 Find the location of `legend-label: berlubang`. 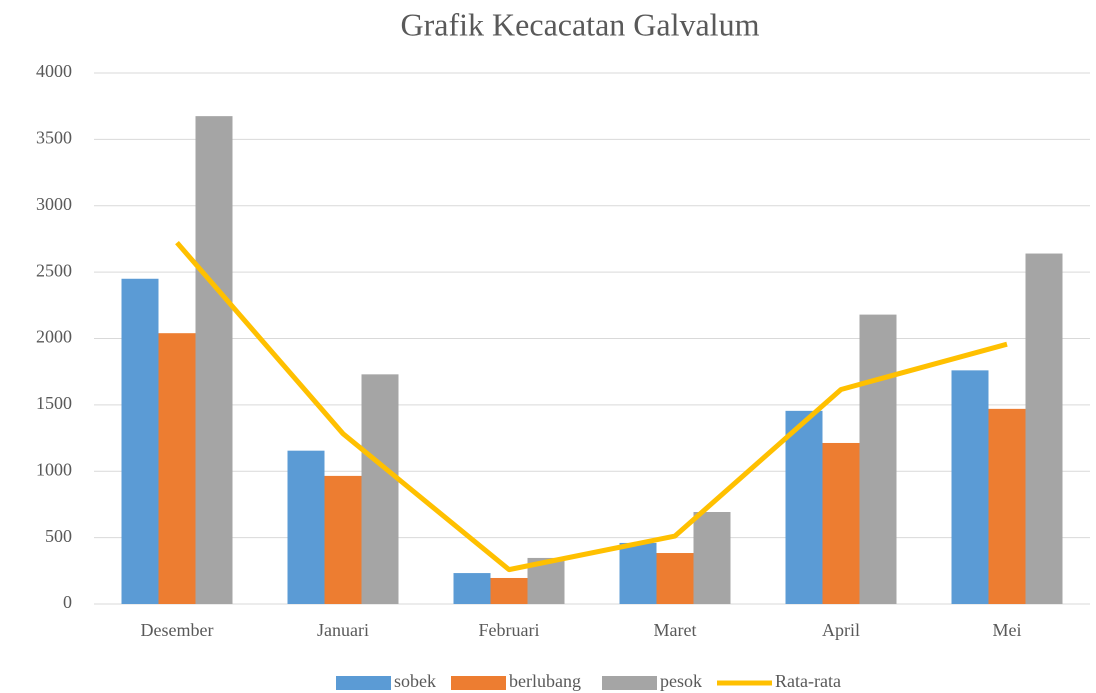

legend-label: berlubang is located at coordinates (545, 681).